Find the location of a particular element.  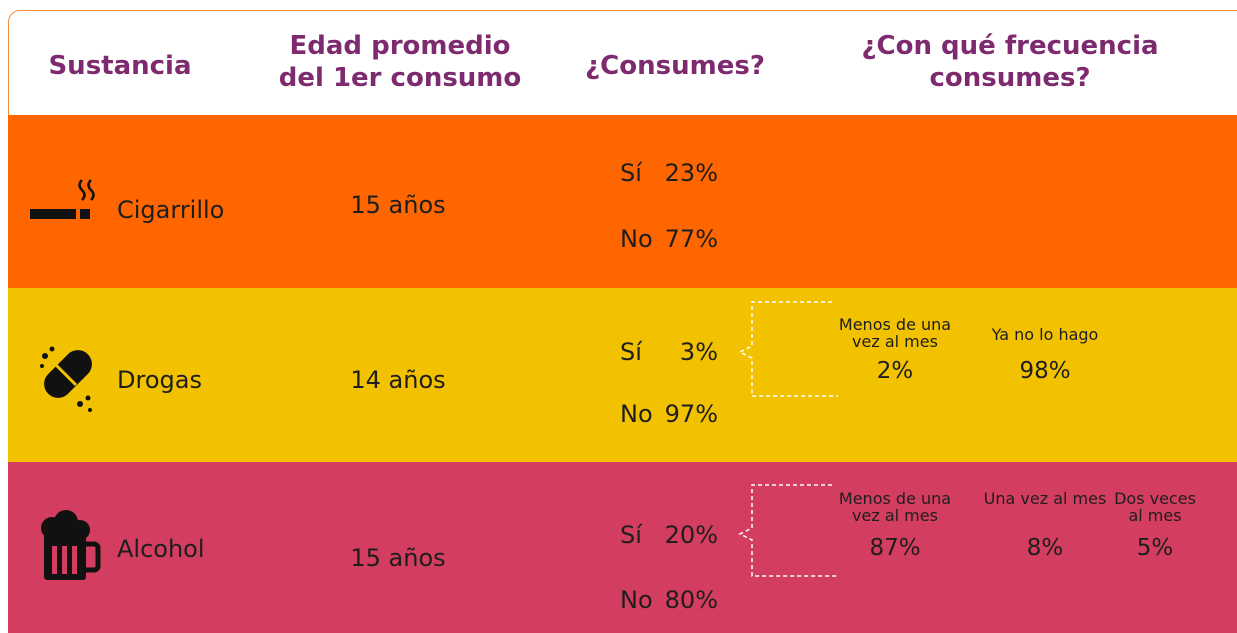

beer-icon is located at coordinates (71, 545).